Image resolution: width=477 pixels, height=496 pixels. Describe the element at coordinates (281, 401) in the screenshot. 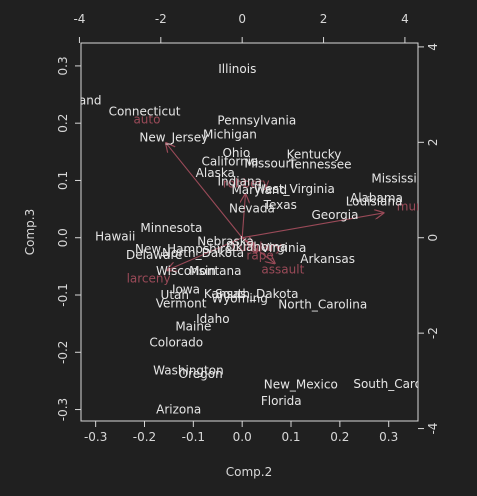

I see `state-label-florida: Florida` at that location.